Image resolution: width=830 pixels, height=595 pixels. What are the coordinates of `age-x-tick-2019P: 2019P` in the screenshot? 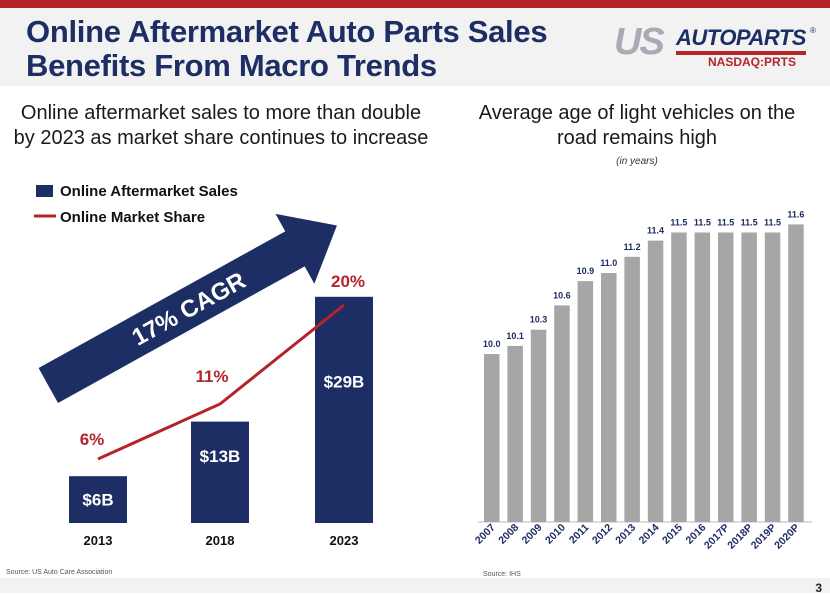 It's located at (764, 537).